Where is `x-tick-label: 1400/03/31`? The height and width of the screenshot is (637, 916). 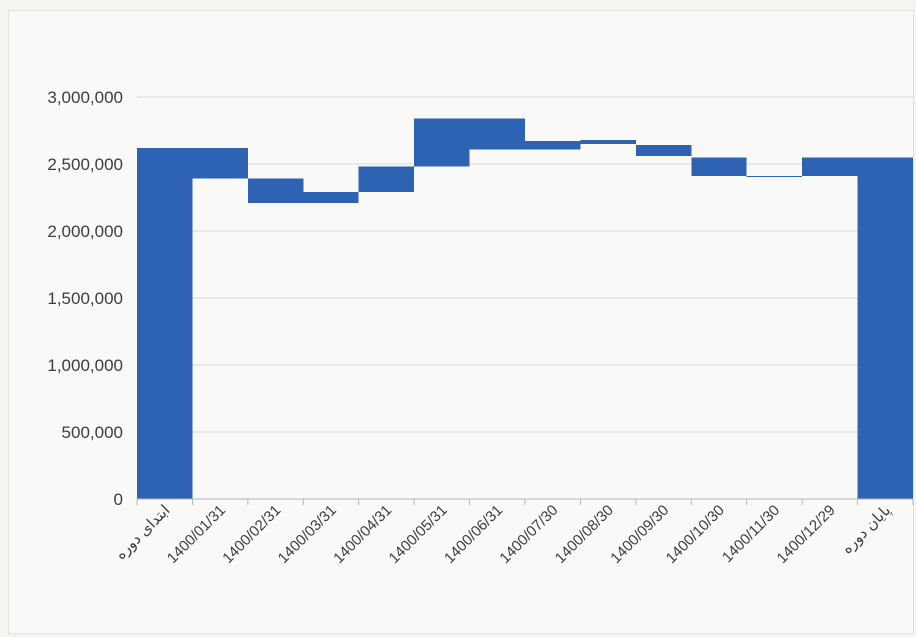 x-tick-label: 1400/03/31 is located at coordinates (307, 534).